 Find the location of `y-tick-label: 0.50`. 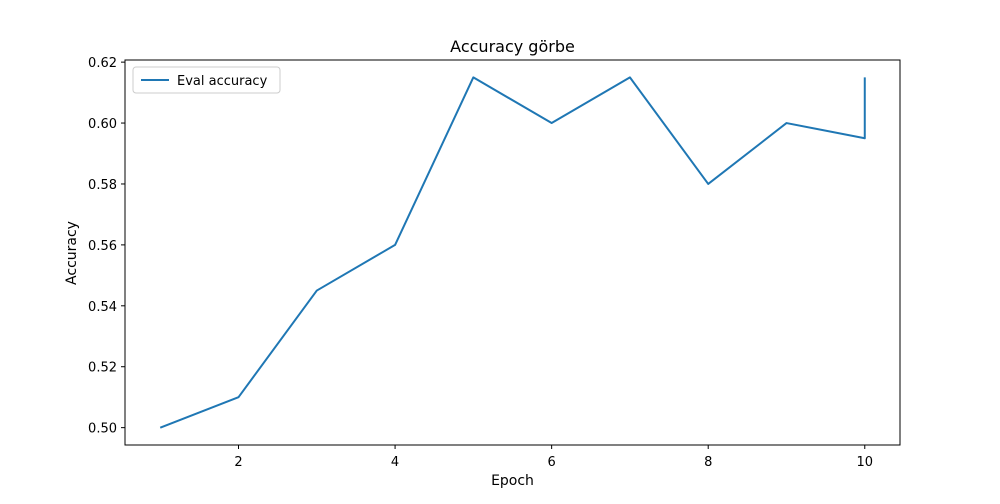

y-tick-label: 0.50 is located at coordinates (102, 429).